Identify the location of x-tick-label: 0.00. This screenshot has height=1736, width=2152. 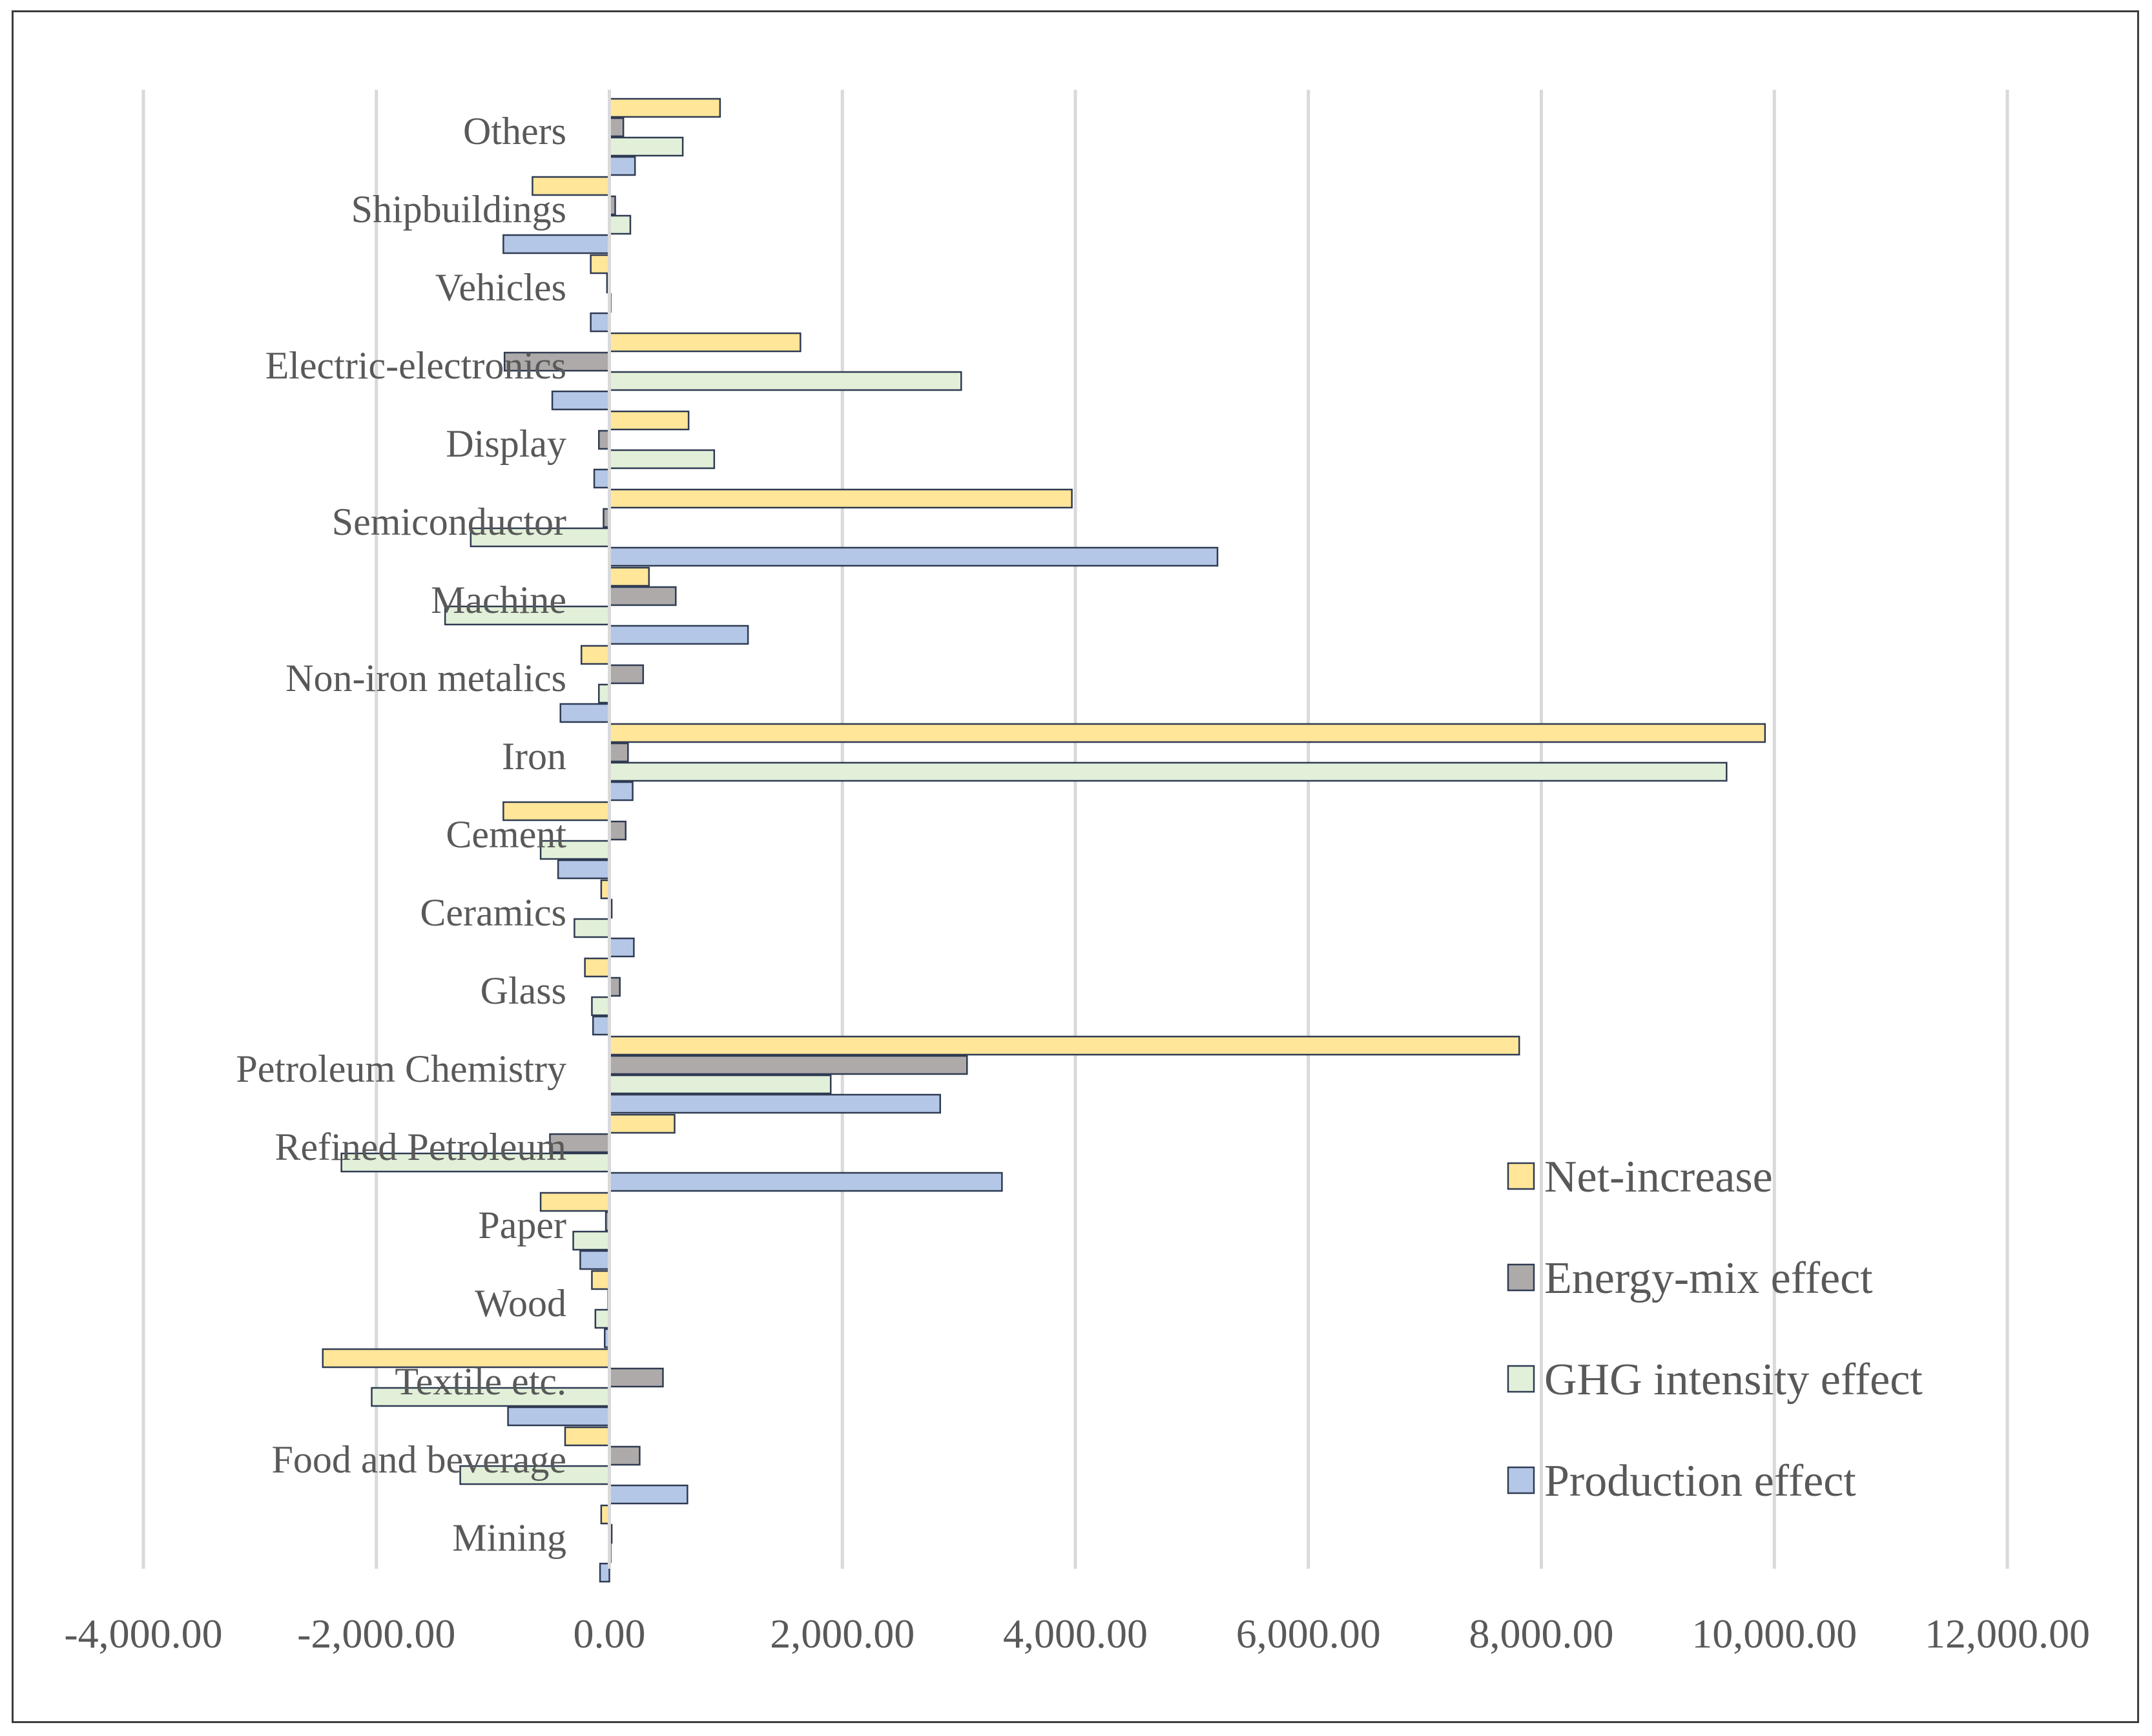
(610, 1634).